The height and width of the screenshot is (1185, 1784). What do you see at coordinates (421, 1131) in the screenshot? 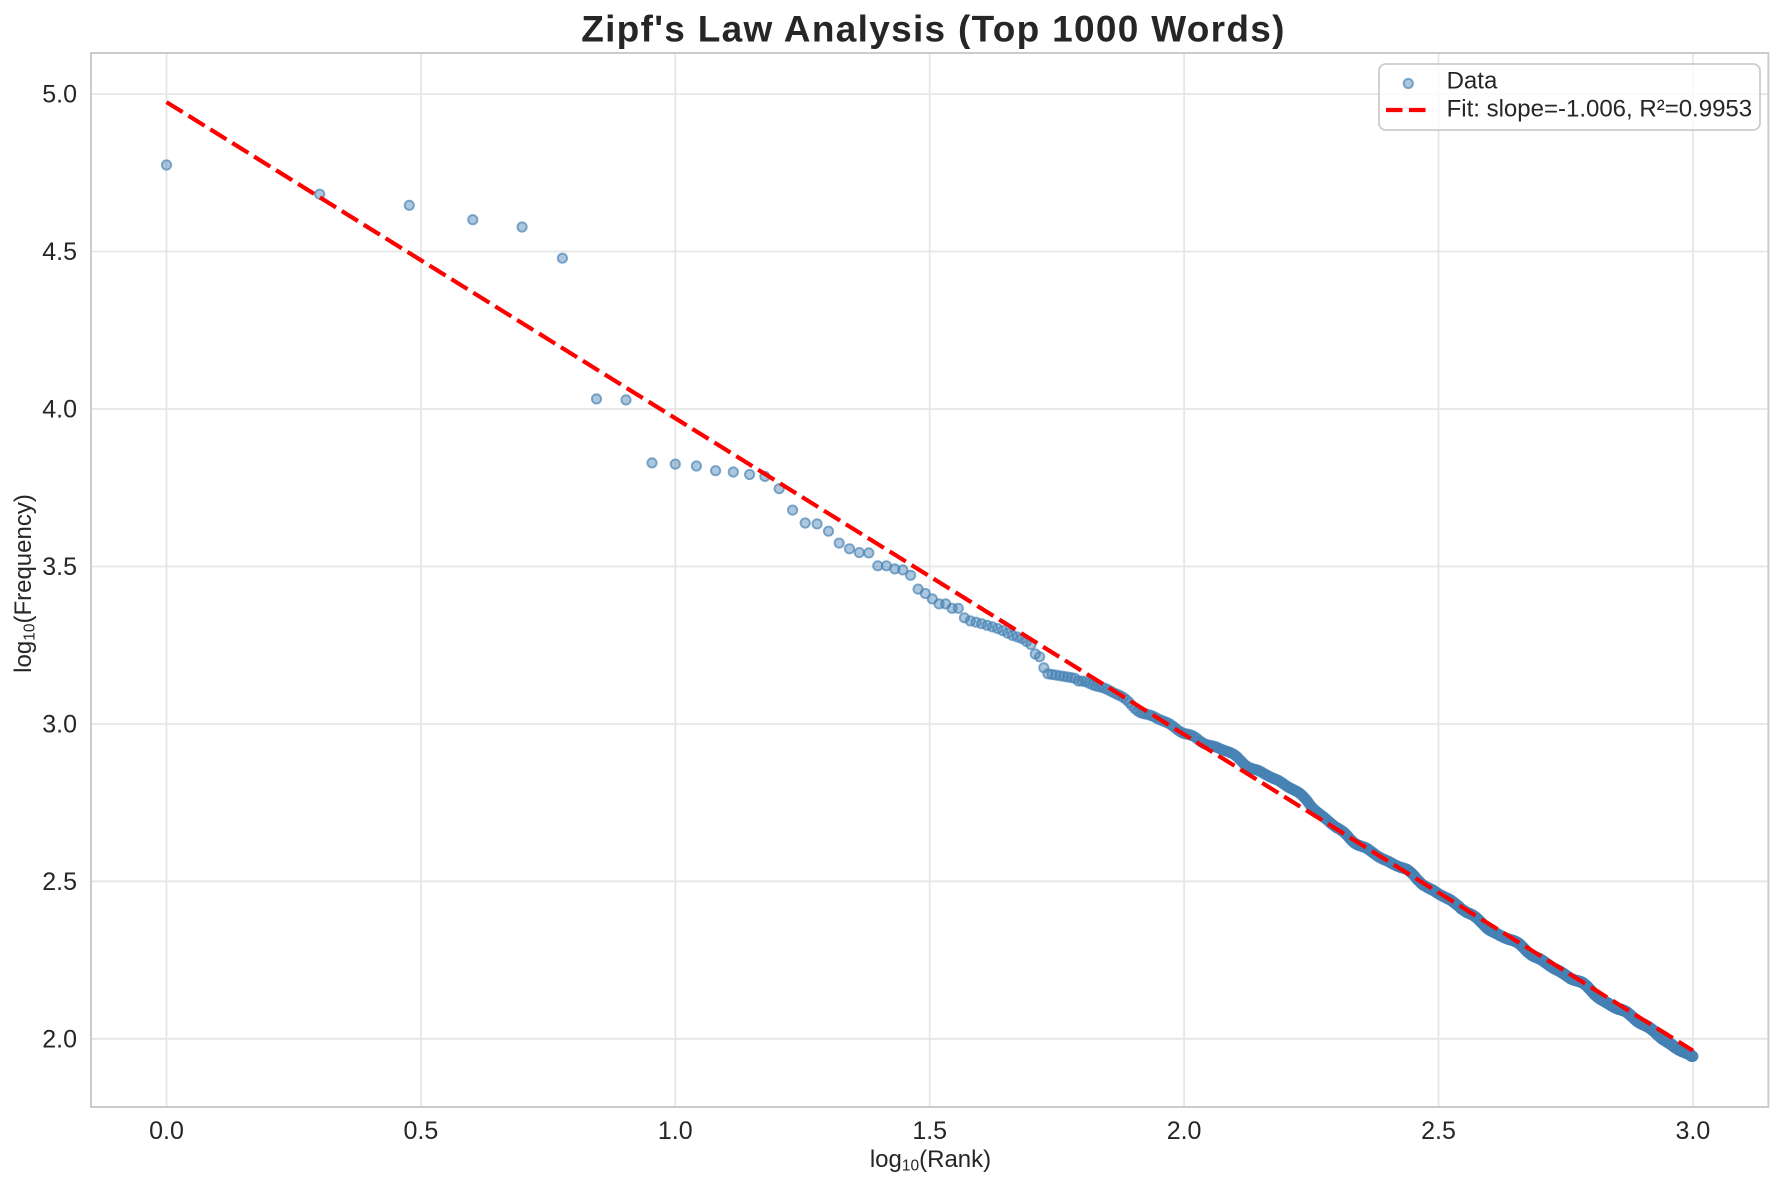
I see `svg-text: 0.5` at bounding box center [421, 1131].